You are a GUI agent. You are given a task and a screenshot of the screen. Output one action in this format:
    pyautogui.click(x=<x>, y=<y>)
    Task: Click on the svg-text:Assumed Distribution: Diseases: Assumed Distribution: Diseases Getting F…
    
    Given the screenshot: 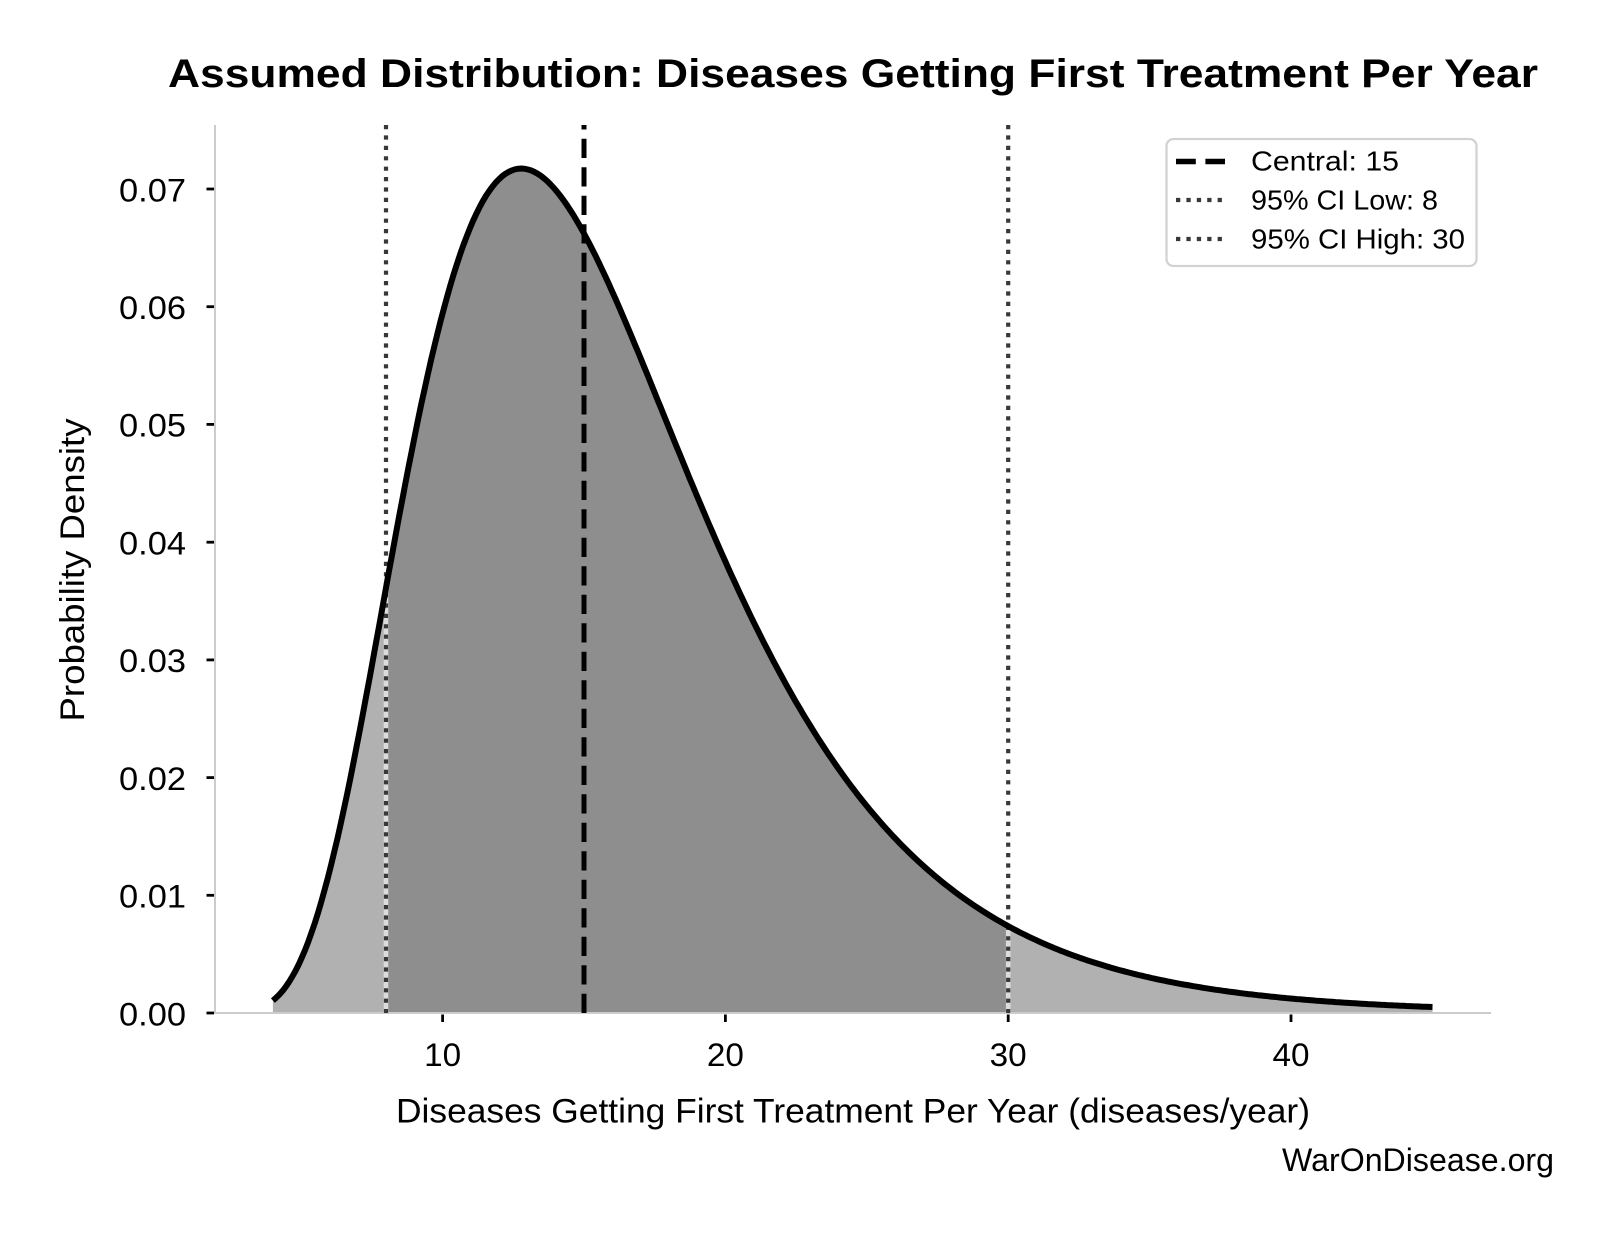 What is the action you would take?
    pyautogui.click(x=853, y=74)
    